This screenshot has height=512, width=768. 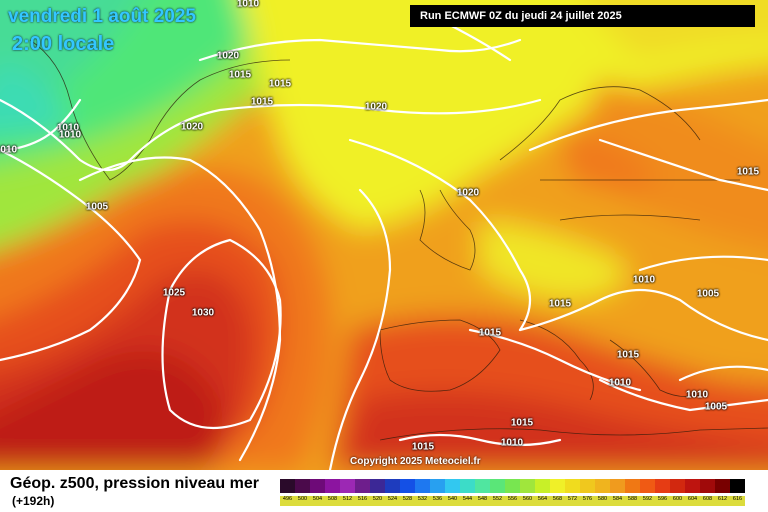 What do you see at coordinates (482, 501) in the screenshot?
I see `legend-tick: 548` at bounding box center [482, 501].